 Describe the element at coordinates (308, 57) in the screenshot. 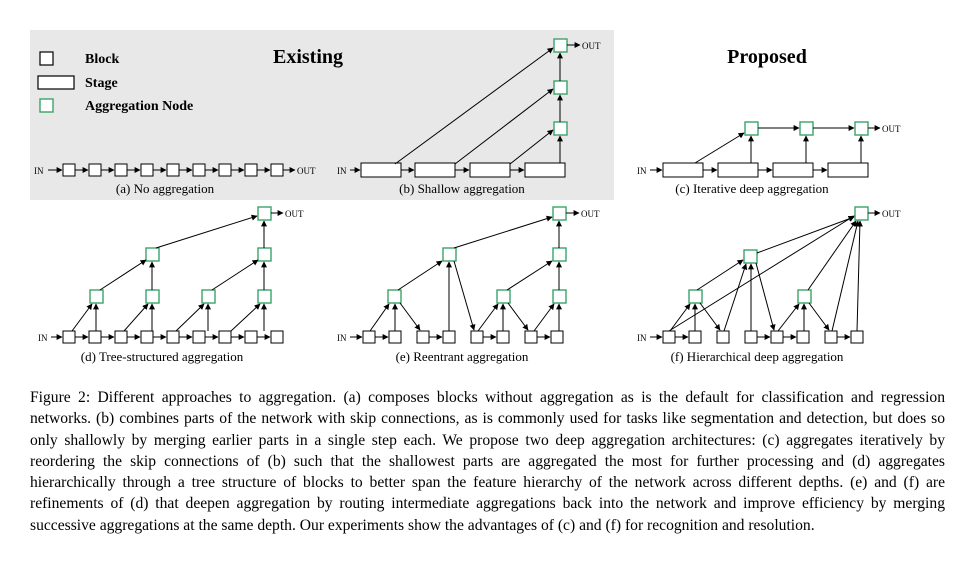

I see `heading-existing: Existing` at that location.